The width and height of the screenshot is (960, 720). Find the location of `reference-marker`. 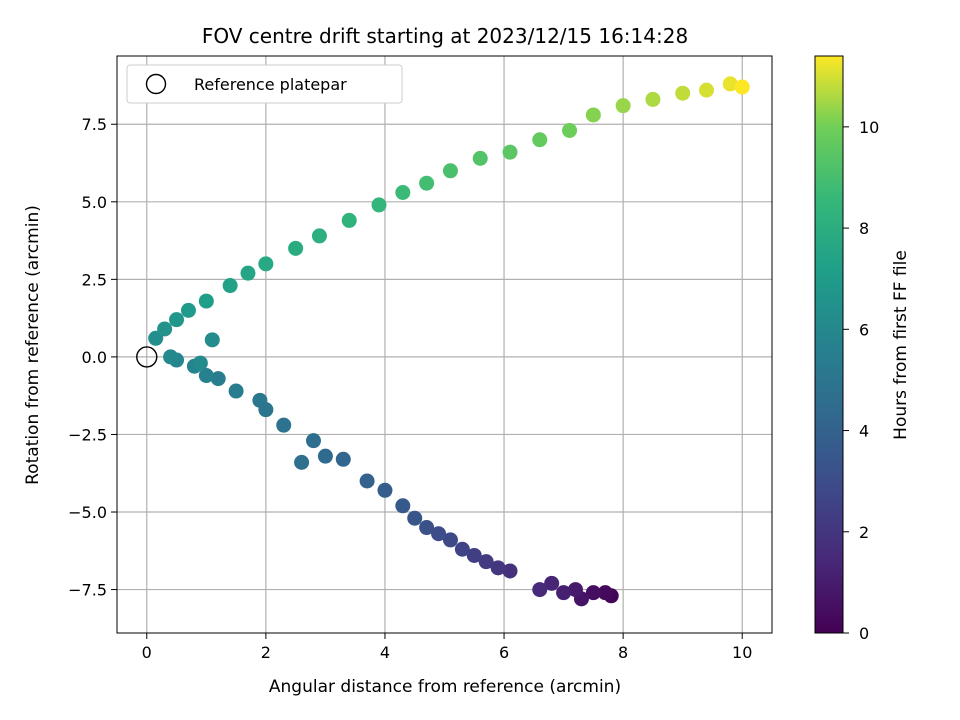

reference-marker is located at coordinates (147, 357).